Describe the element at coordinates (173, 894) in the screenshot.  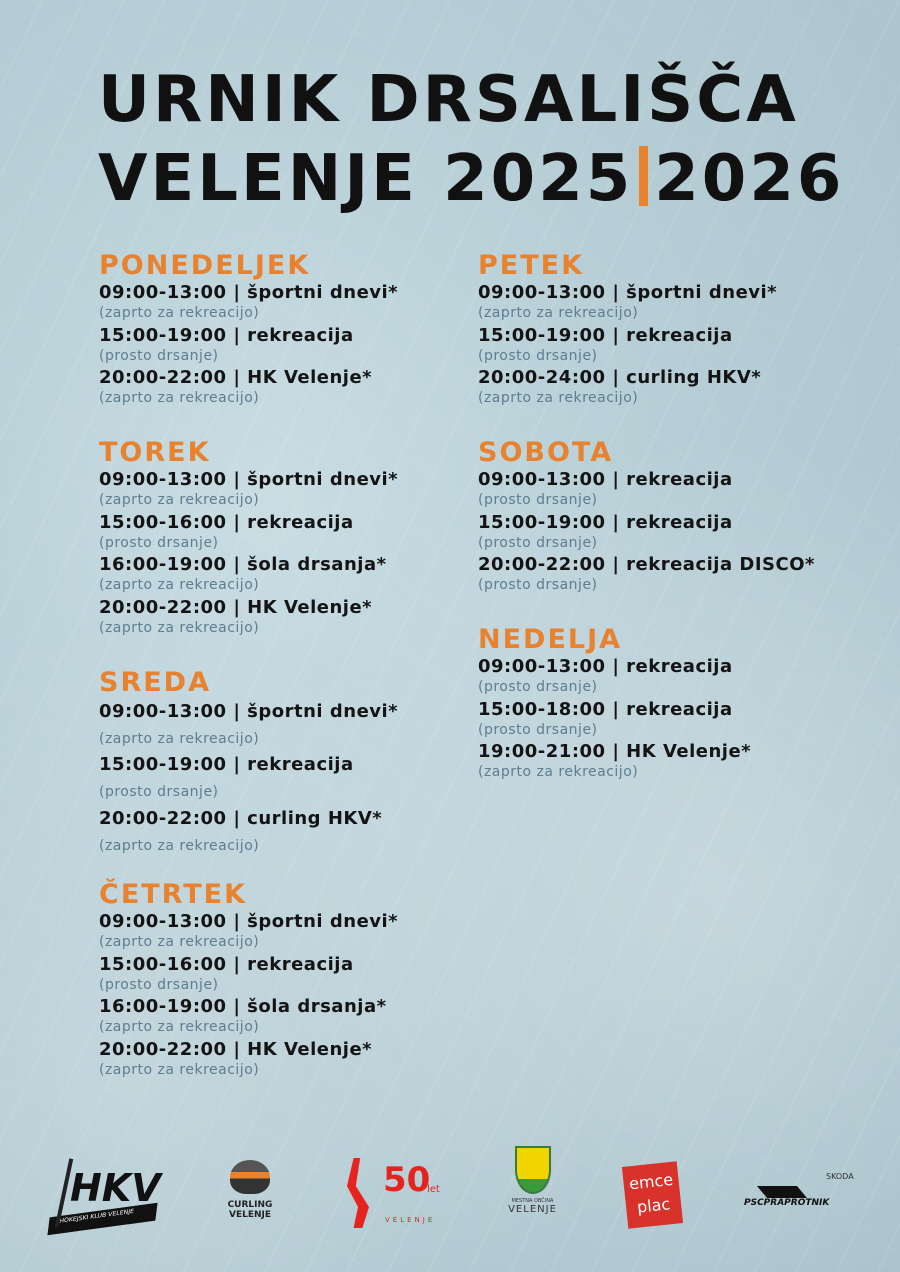
I see `day-heading: ČETRTEK` at that location.